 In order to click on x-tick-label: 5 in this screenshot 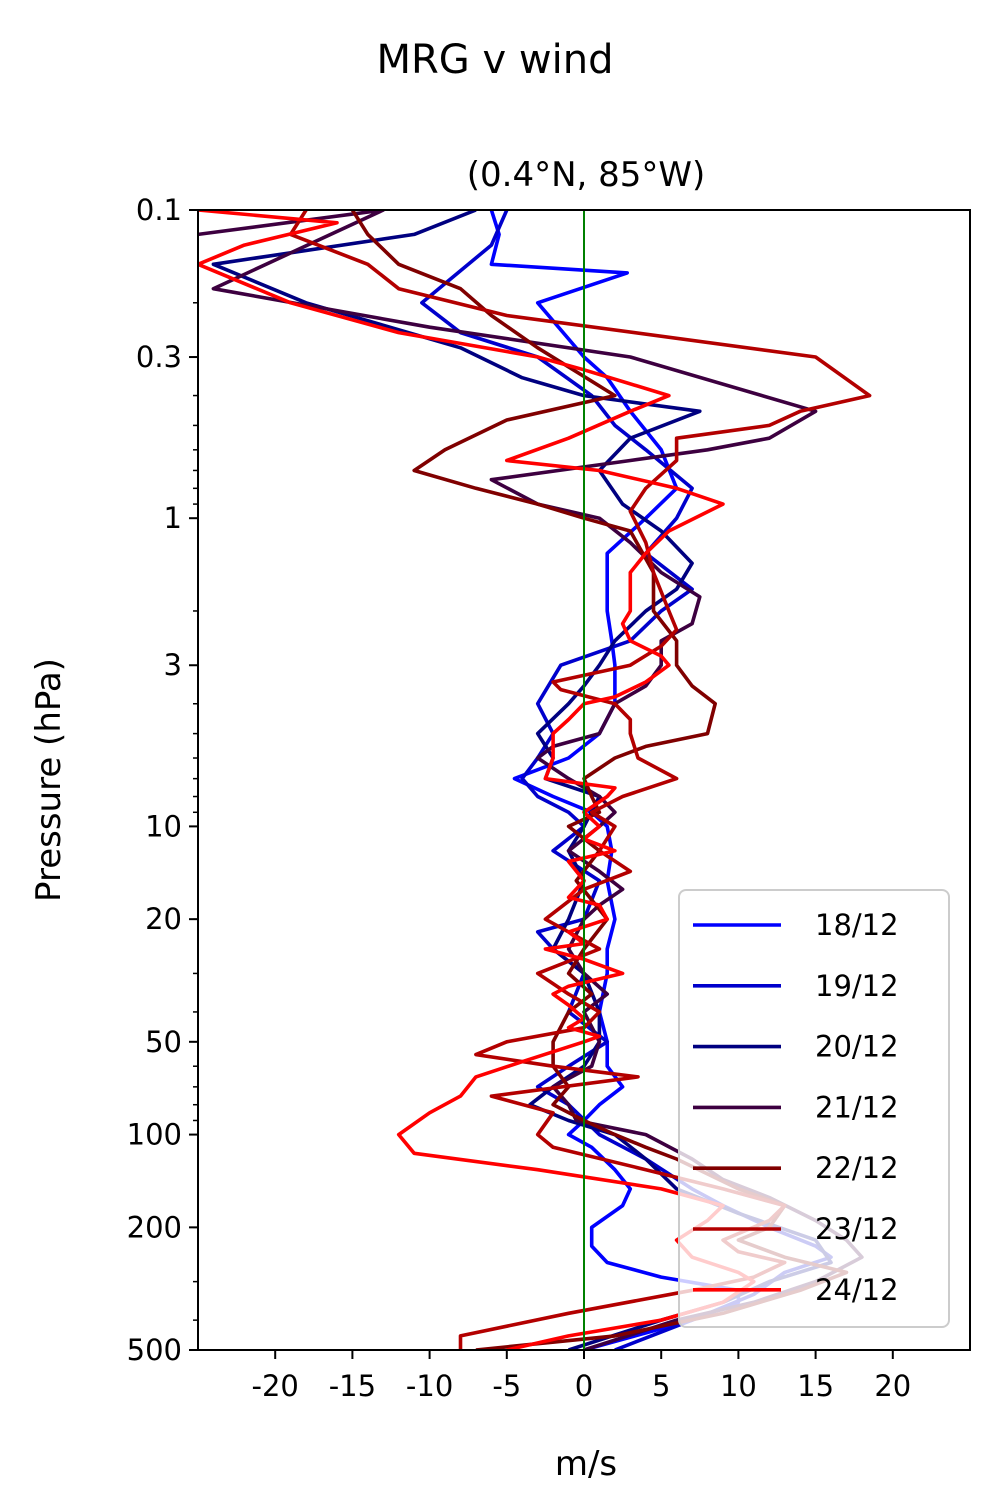, I will do `click(661, 1386)`.